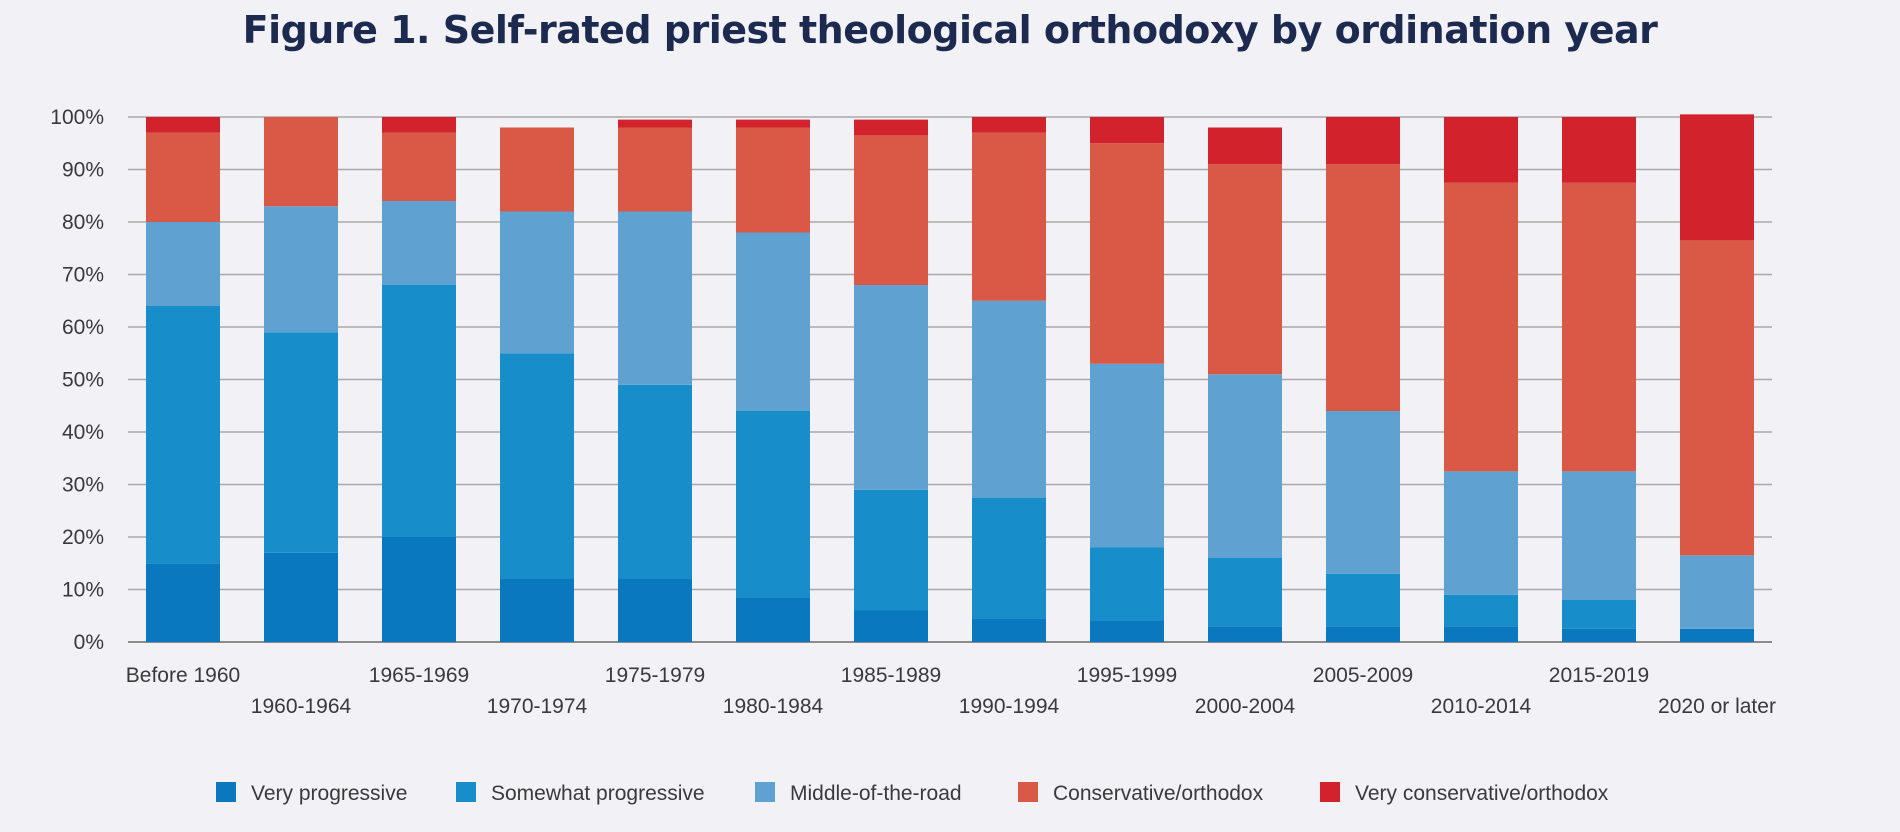 This screenshot has height=832, width=1900. I want to click on y-tick-label: 20%, so click(83, 537).